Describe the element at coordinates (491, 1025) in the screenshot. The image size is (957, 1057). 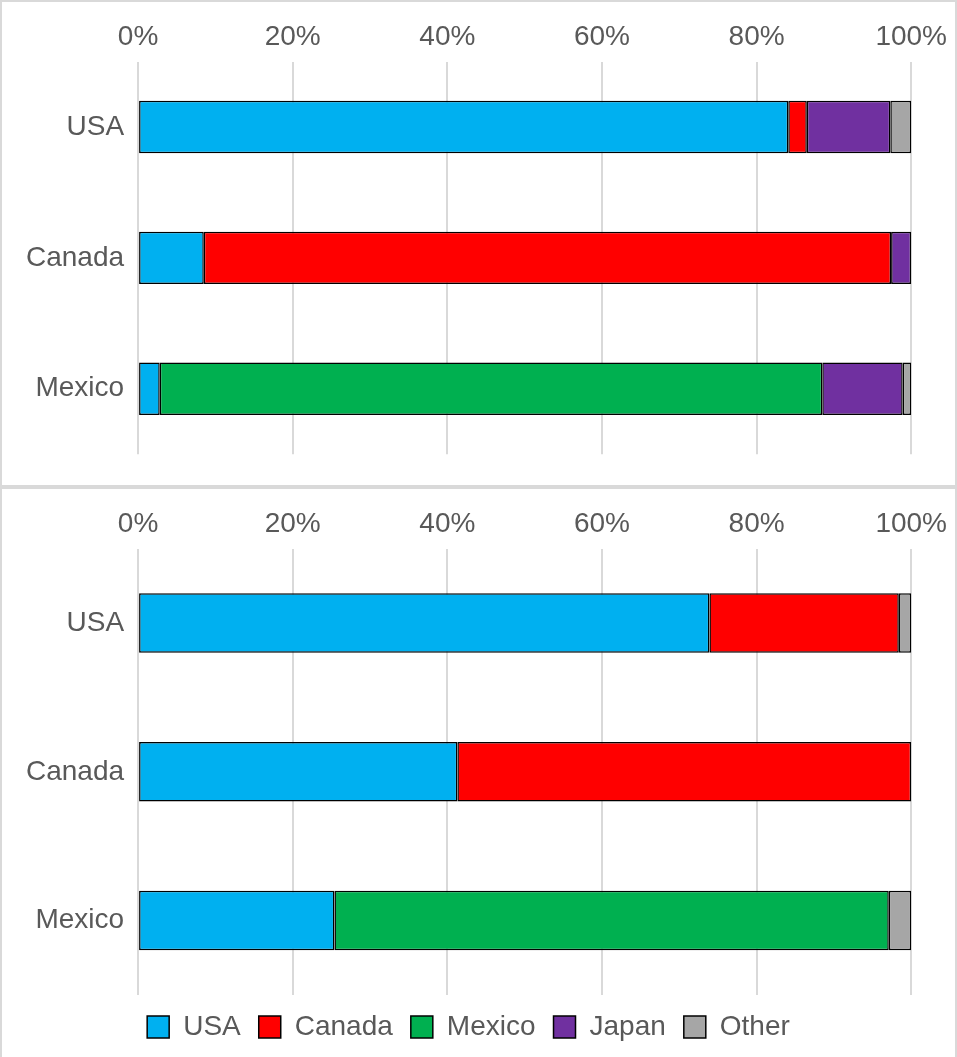
I see `legend-label: Mexico` at that location.